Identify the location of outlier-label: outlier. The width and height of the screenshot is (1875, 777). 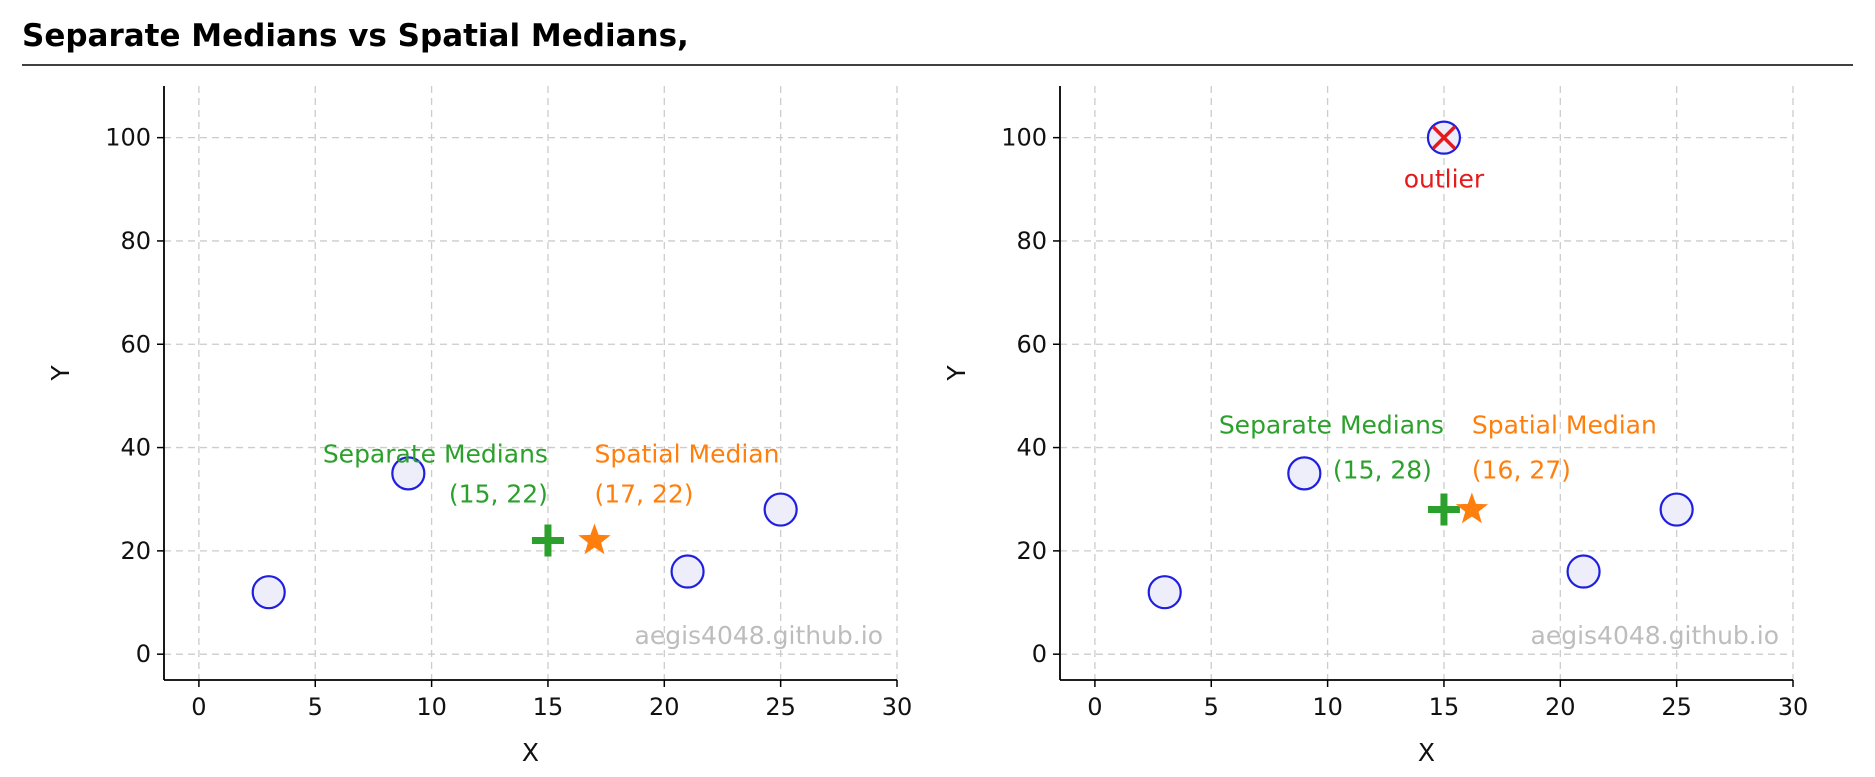
(1444, 179).